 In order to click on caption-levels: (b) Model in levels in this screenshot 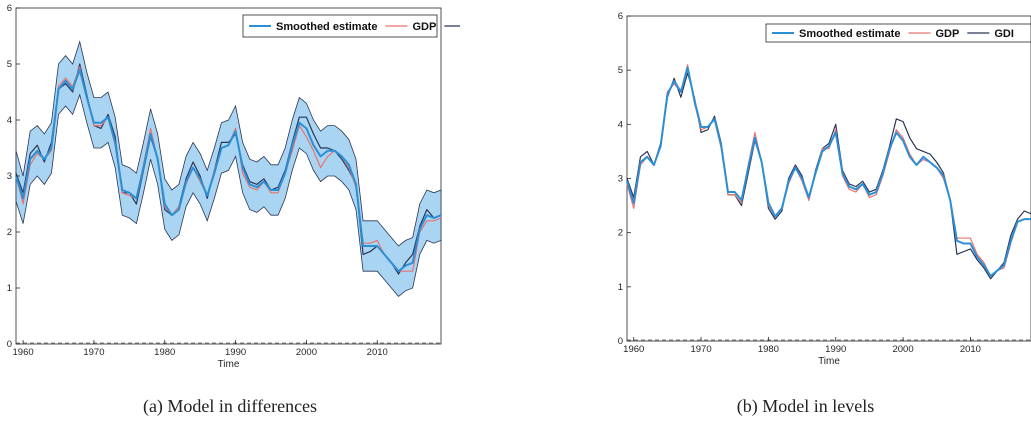, I will do `click(805, 406)`.